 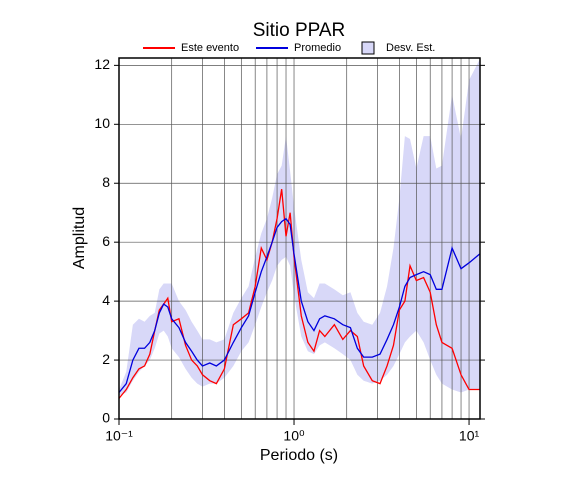 I want to click on y-tick-label: 10, so click(x=102, y=123).